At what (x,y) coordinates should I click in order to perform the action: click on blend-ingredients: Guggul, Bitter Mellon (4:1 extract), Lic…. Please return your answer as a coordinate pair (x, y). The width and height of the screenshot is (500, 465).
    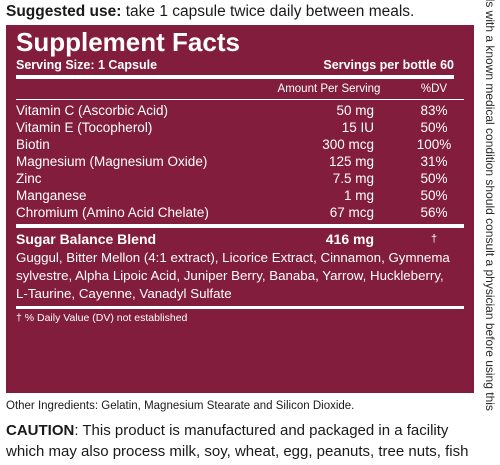
    Looking at the image, I should click on (240, 279).